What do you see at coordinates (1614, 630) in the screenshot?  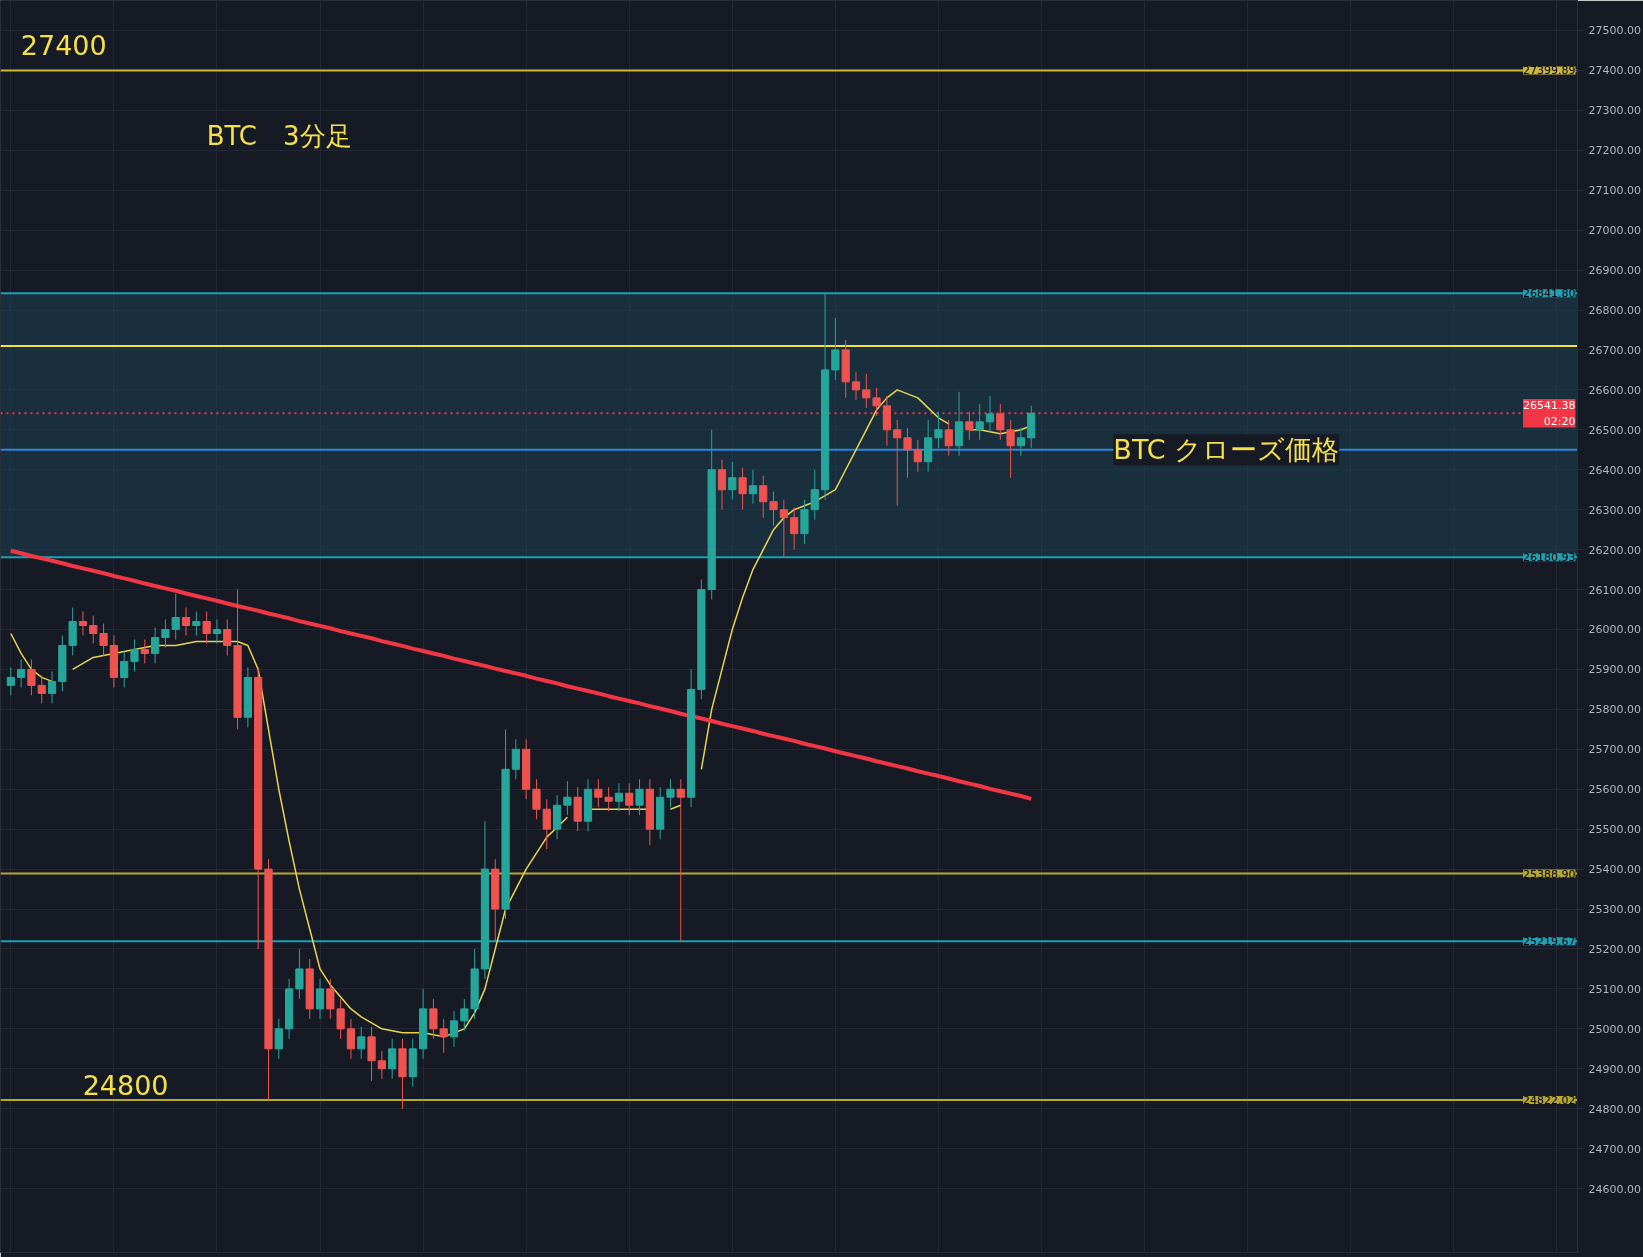 I see `y-tick-label: 26000.00` at bounding box center [1614, 630].